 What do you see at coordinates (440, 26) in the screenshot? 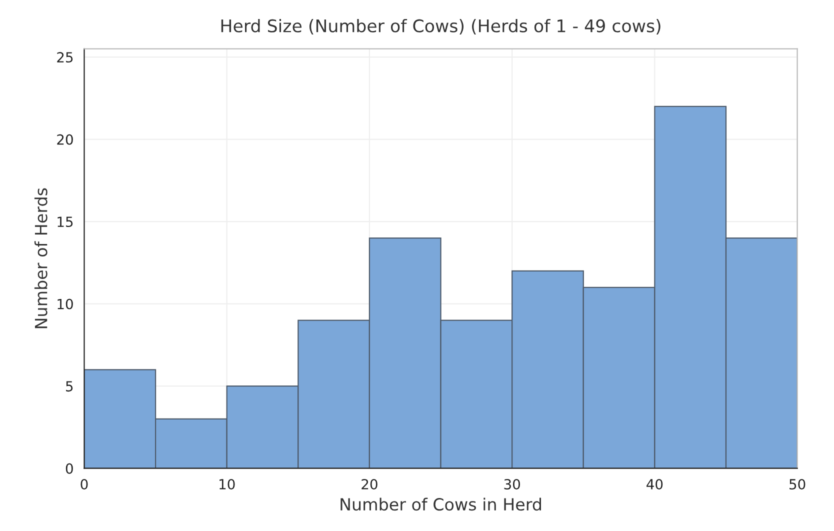
I see `chart-title: Herd Size (Number of Cows) (Herds of 1 - 49 cows)` at bounding box center [440, 26].